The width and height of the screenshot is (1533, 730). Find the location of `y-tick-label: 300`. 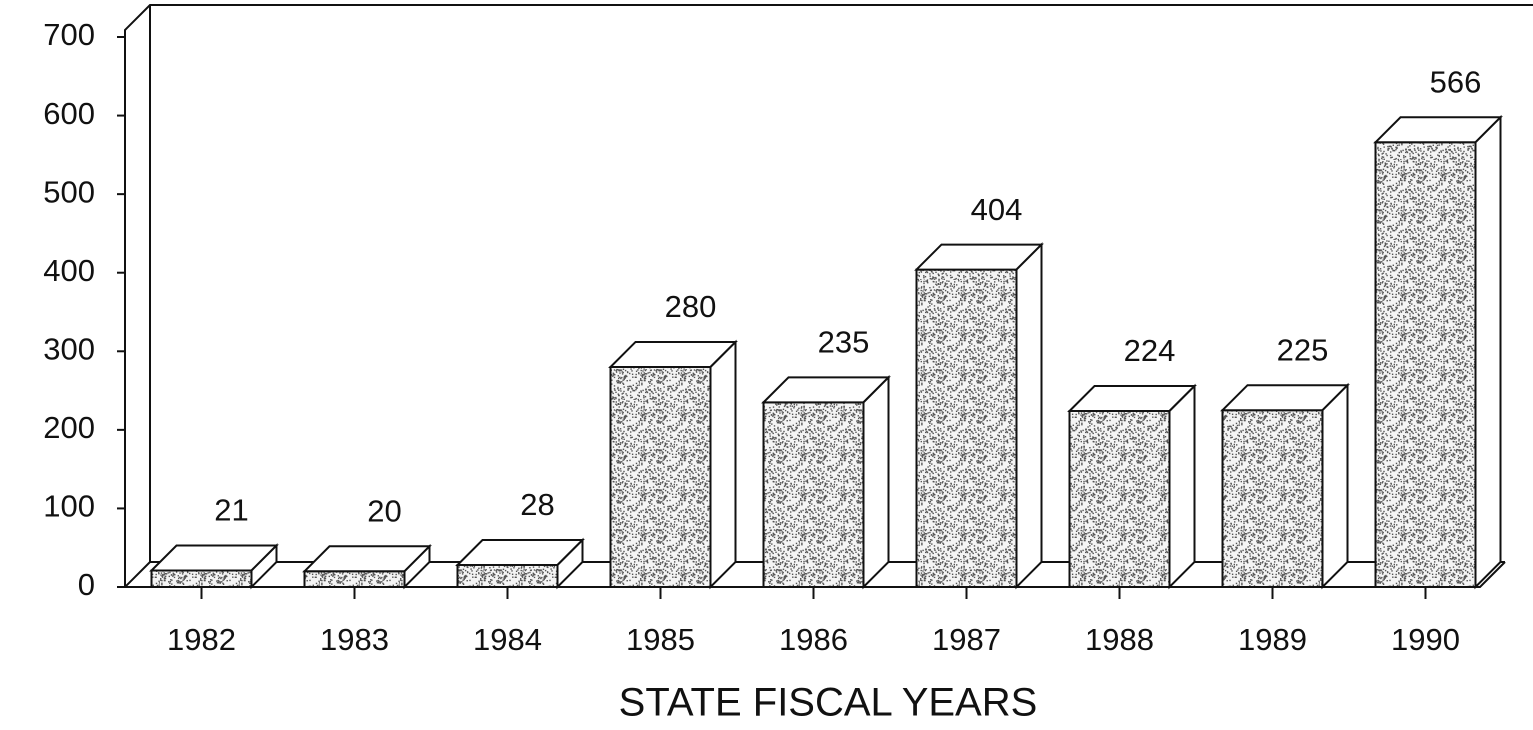

y-tick-label: 300 is located at coordinates (69, 348).